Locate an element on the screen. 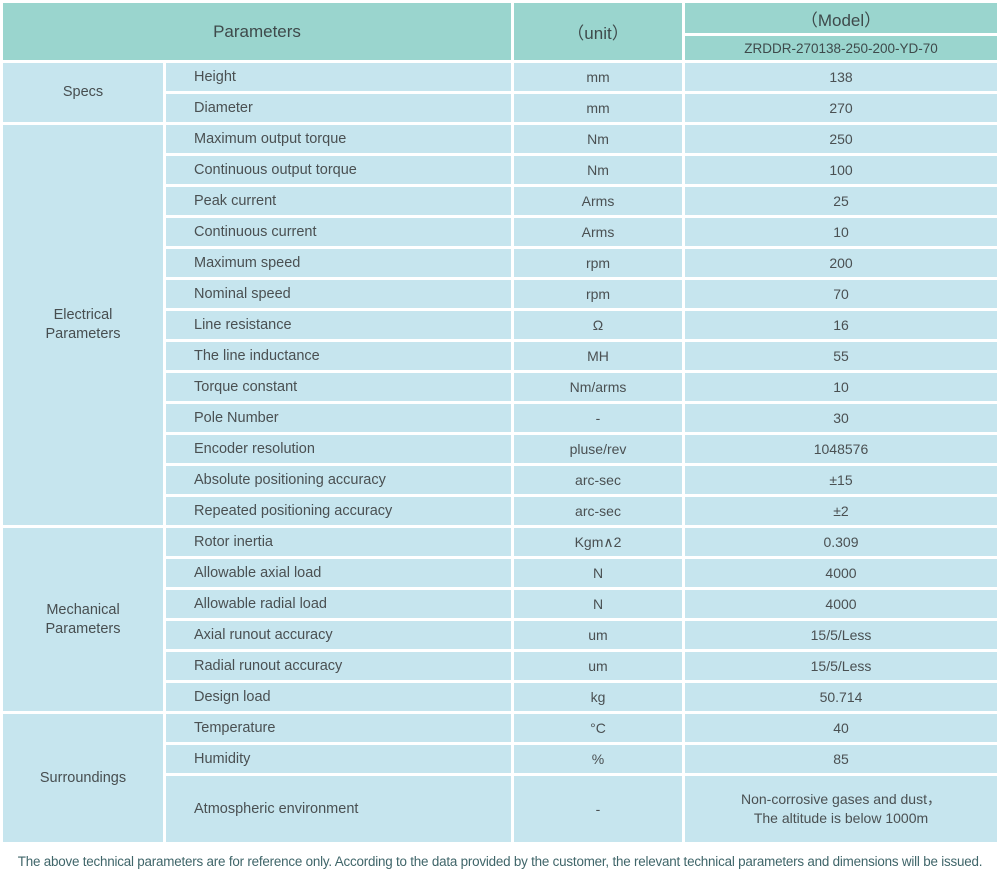 The width and height of the screenshot is (1000, 882). table-row: Continuous current Arms 10 is located at coordinates (500, 232).